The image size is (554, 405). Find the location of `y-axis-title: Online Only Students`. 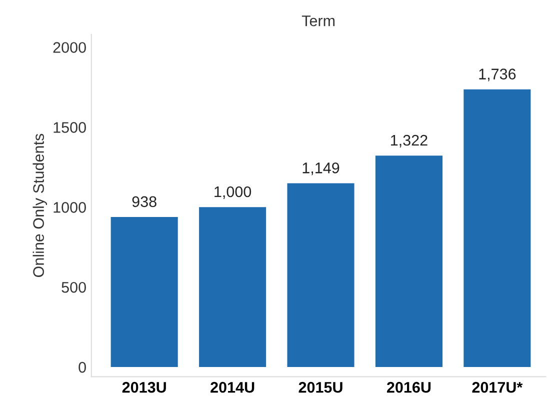

y-axis-title: Online Only Students is located at coordinates (40, 205).